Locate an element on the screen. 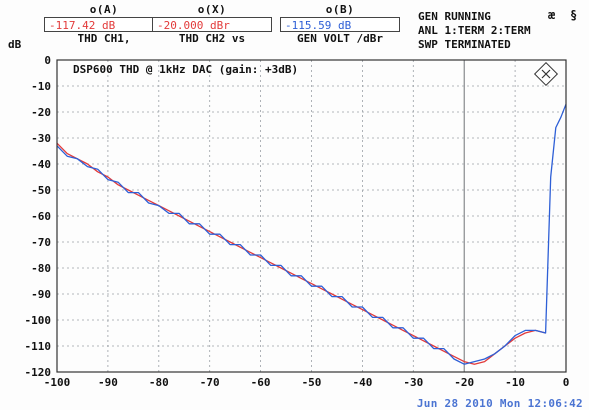  y-tick-label: -90 is located at coordinates (41, 294).